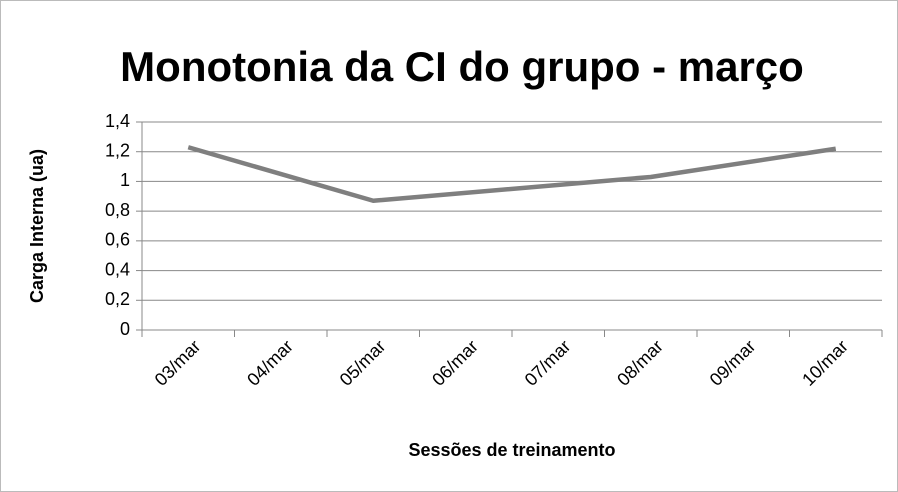 The image size is (898, 492). What do you see at coordinates (125, 329) in the screenshot?
I see `y-tick-label: 0` at bounding box center [125, 329].